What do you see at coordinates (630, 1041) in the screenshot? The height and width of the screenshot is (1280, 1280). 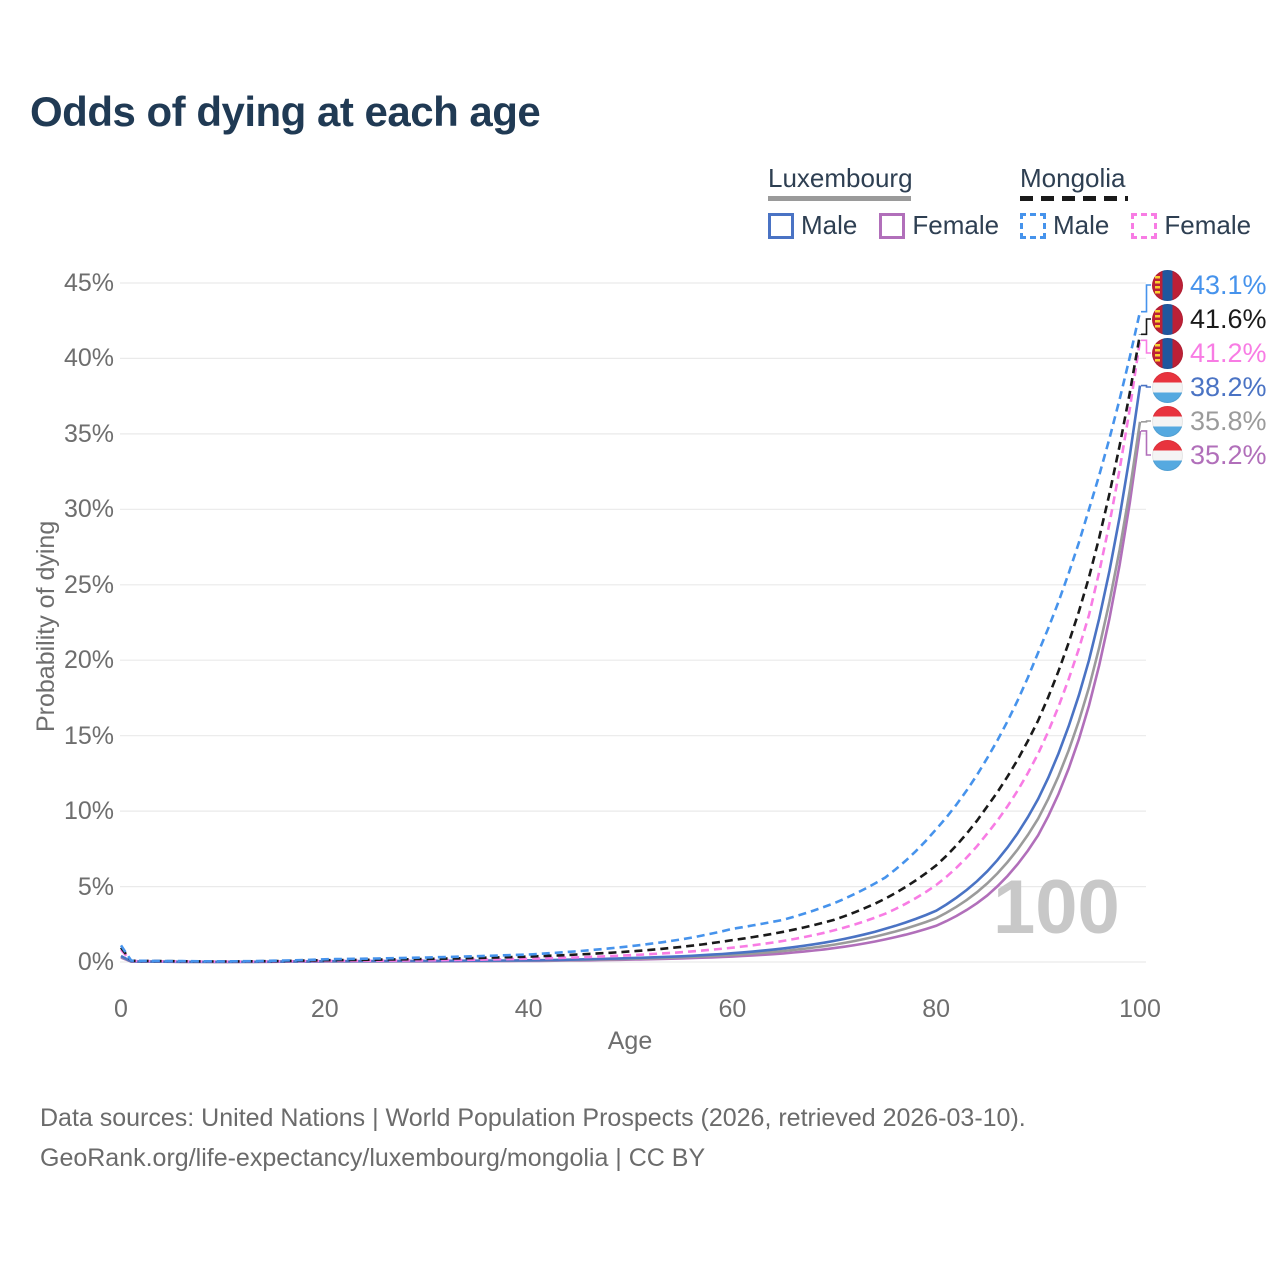 I see `x-axis-title: Age` at bounding box center [630, 1041].